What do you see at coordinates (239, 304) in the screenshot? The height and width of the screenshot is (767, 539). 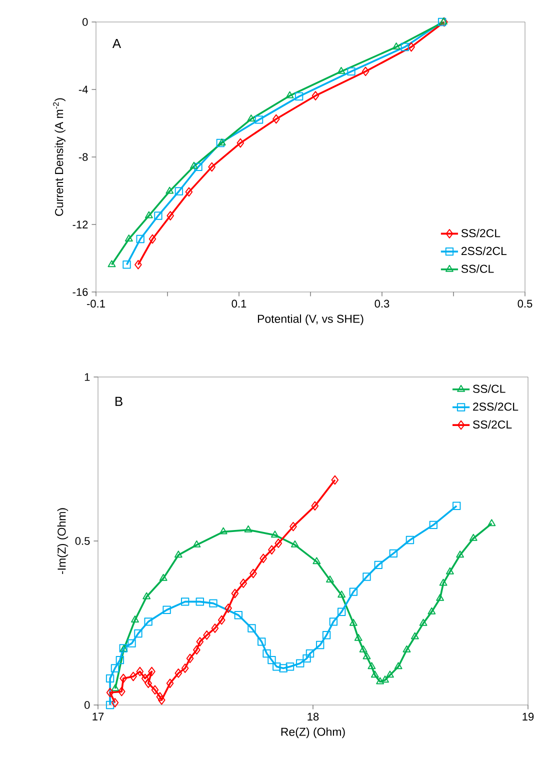 I see `x-tick-label: 0.1` at bounding box center [239, 304].